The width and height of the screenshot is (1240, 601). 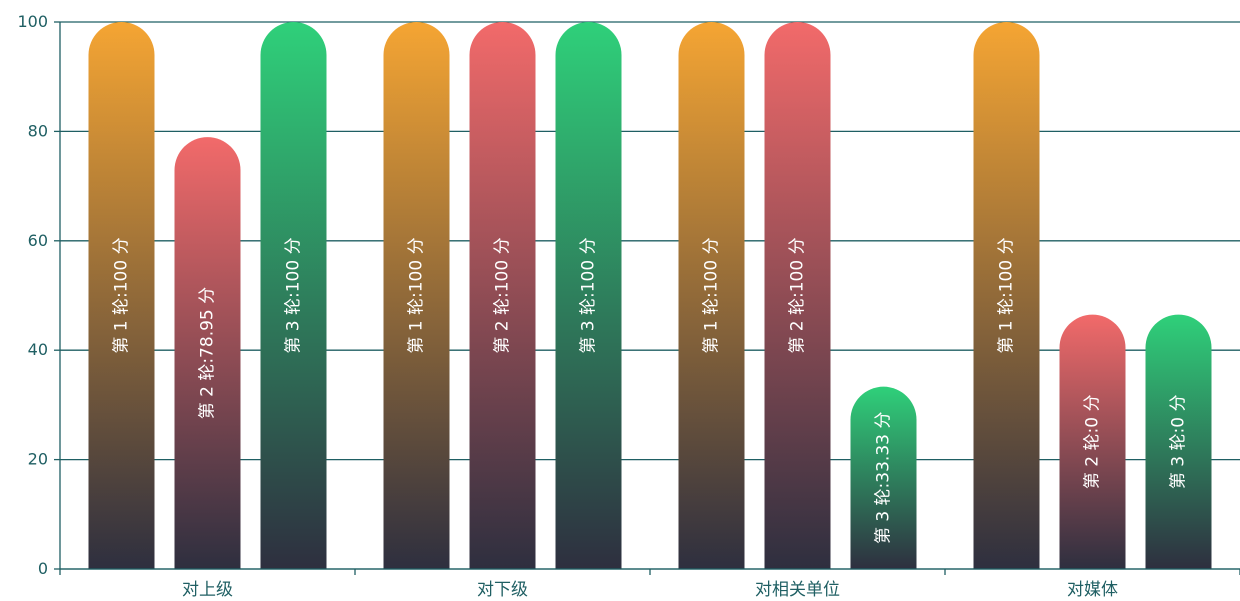 What do you see at coordinates (32, 21) in the screenshot?
I see `y-tick-label: 100` at bounding box center [32, 21].